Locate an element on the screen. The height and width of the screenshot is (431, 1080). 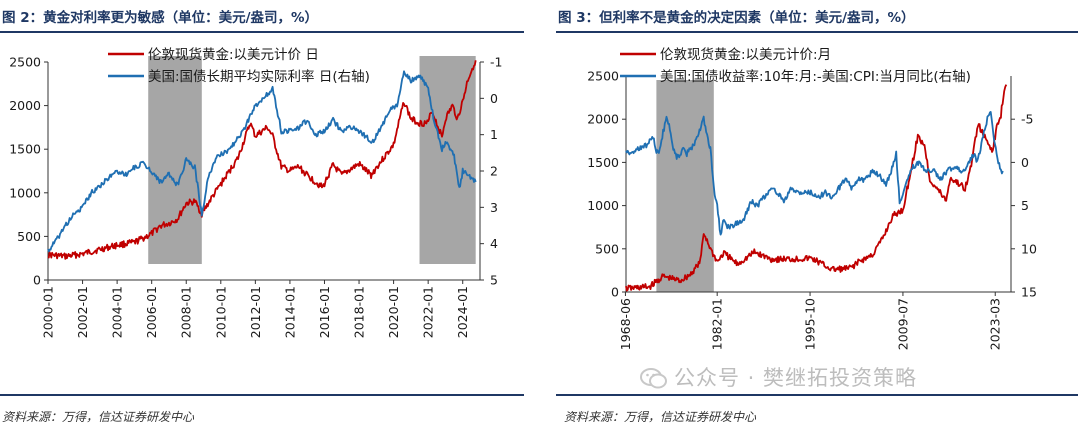
legend-label: 美国:国债长期平均实际利率 日(右轴) is located at coordinates (259, 76).